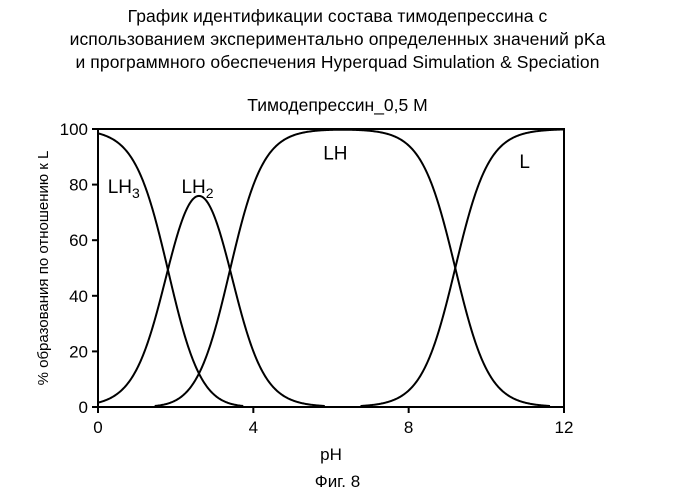 The height and width of the screenshot is (500, 675). Describe the element at coordinates (319, 172) in the screenshot. I see `series-labels: LH3 LH2 LH L` at that location.